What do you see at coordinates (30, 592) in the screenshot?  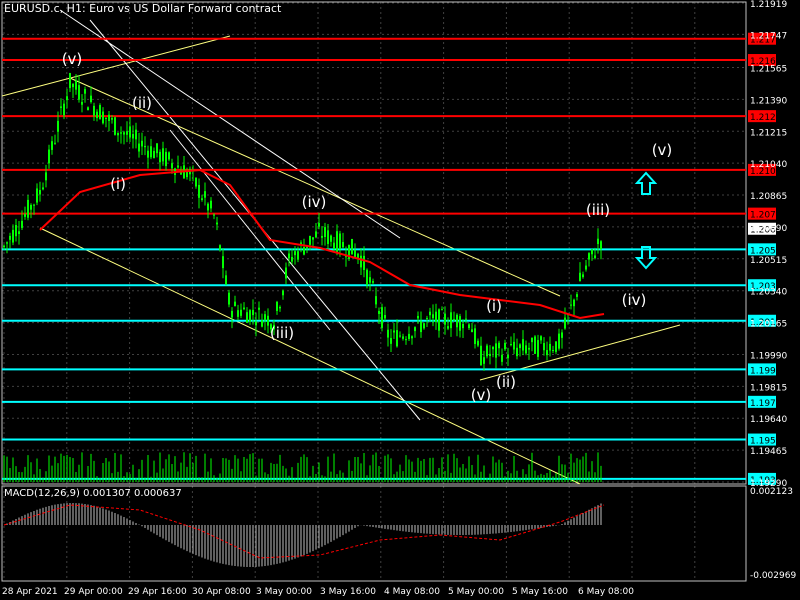 I see `time-axis-label: 28 Apr 2021` at bounding box center [30, 592].